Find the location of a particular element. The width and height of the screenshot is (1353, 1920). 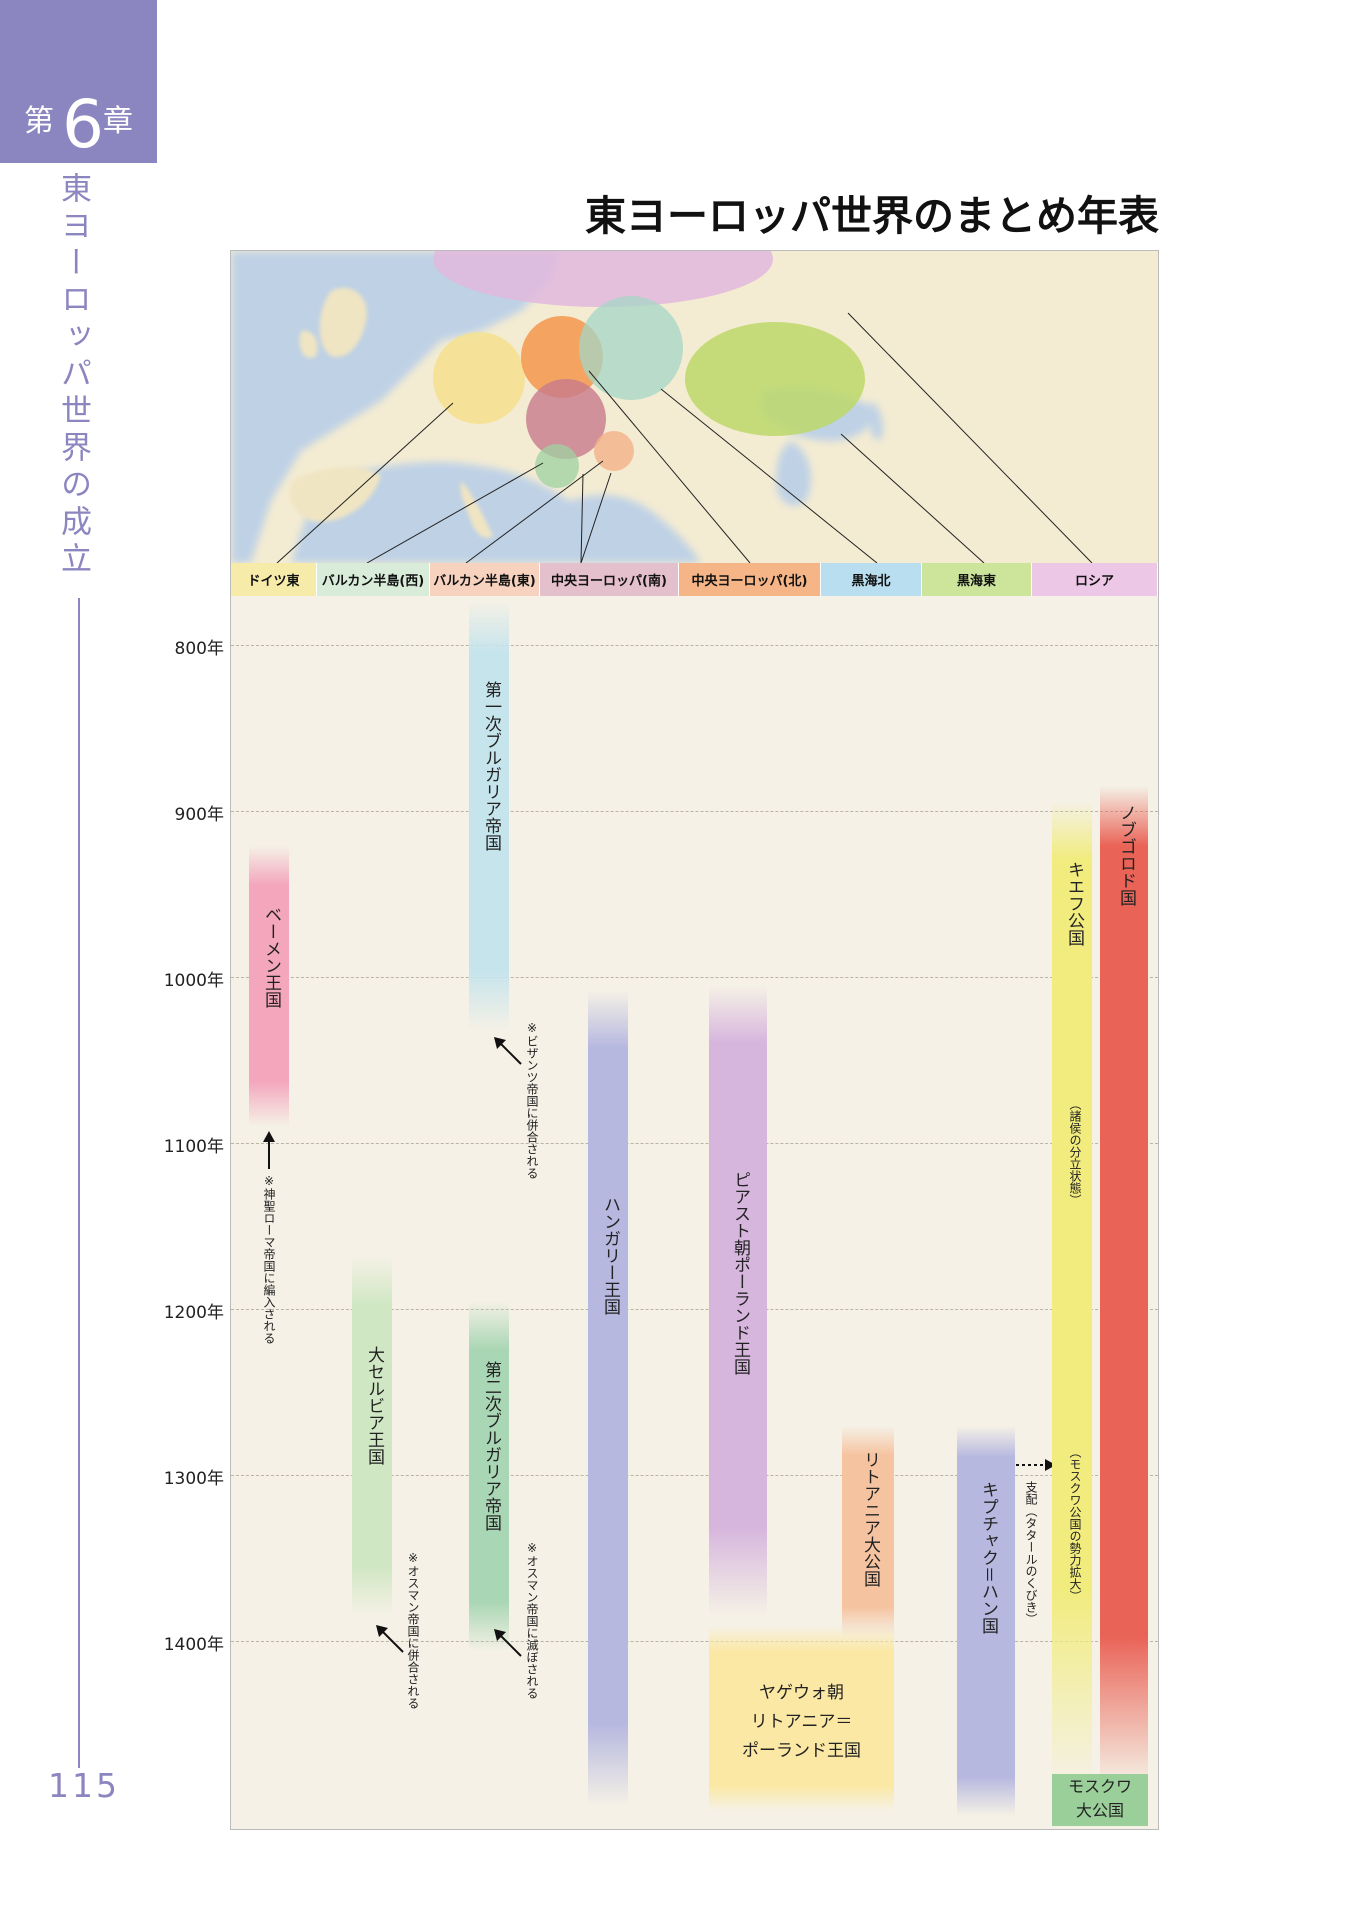

state-label-lithuania: リトアニア大公国 is located at coordinates (870, 1519).